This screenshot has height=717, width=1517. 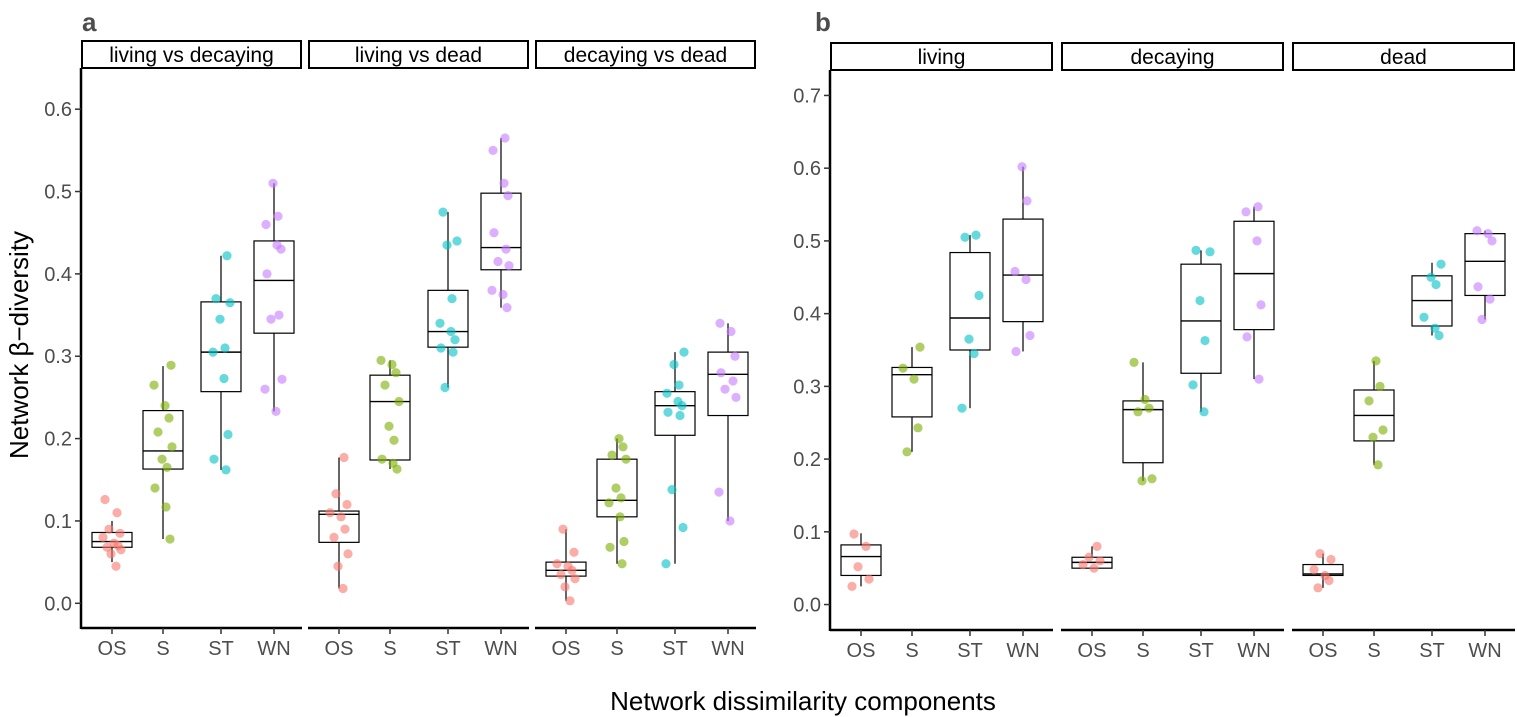 What do you see at coordinates (807, 242) in the screenshot?
I see `y-tick-label: 0.5` at bounding box center [807, 242].